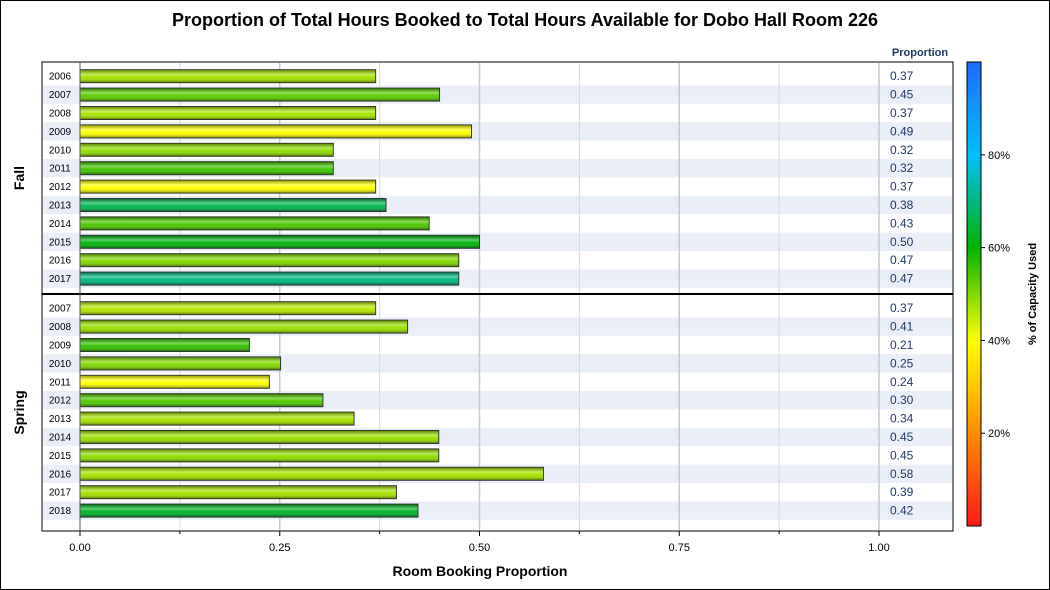  Describe the element at coordinates (920, 53) in the screenshot. I see `value-column-header: Proportion` at that location.